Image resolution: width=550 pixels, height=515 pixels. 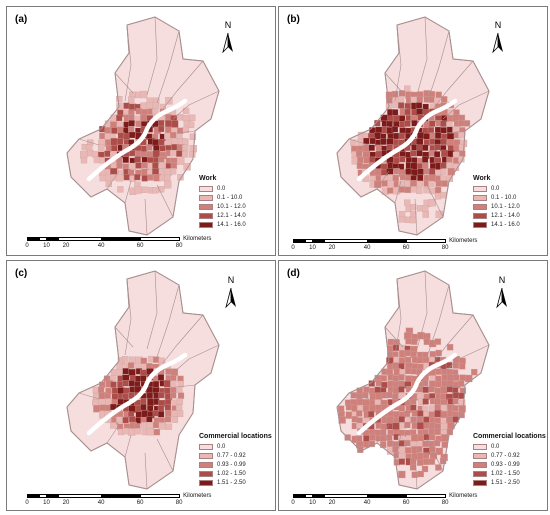 I want to click on legend-item: 14.1 - 16.0, so click(x=222, y=224).